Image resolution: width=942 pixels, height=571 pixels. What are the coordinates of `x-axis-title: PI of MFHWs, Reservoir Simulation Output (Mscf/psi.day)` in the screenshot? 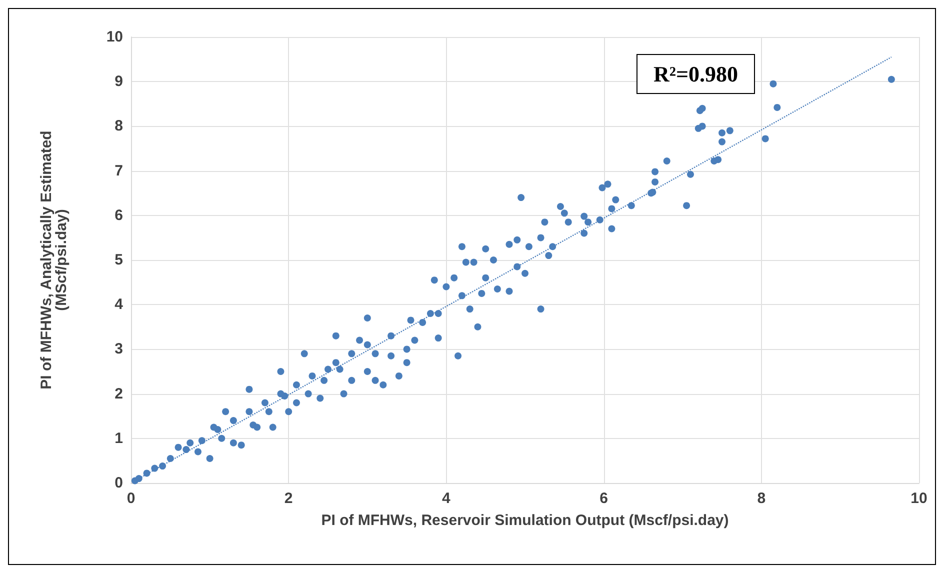 It's located at (525, 520).